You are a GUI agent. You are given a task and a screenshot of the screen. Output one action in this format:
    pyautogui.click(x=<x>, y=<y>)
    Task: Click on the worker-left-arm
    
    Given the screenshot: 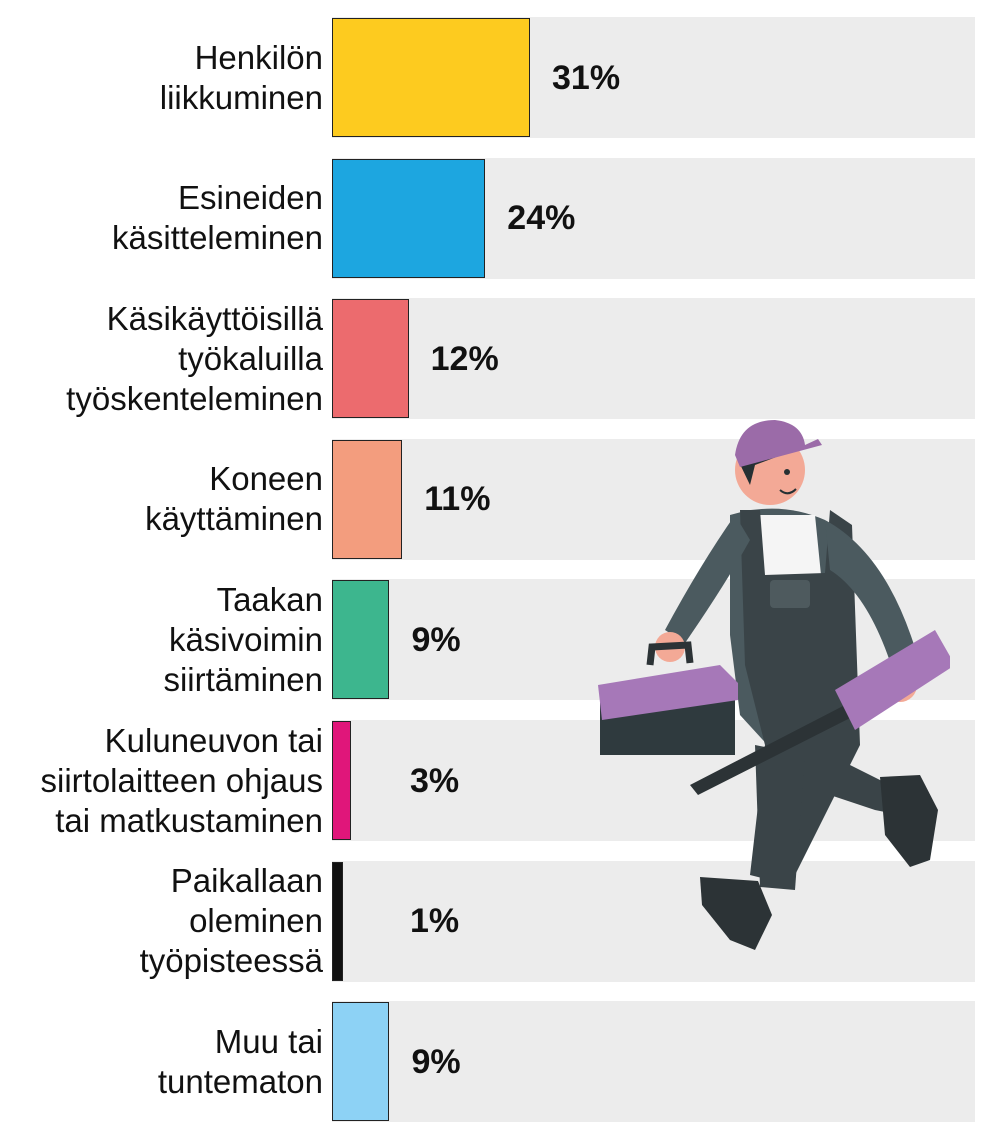 What is the action you would take?
    pyautogui.click(x=707, y=579)
    